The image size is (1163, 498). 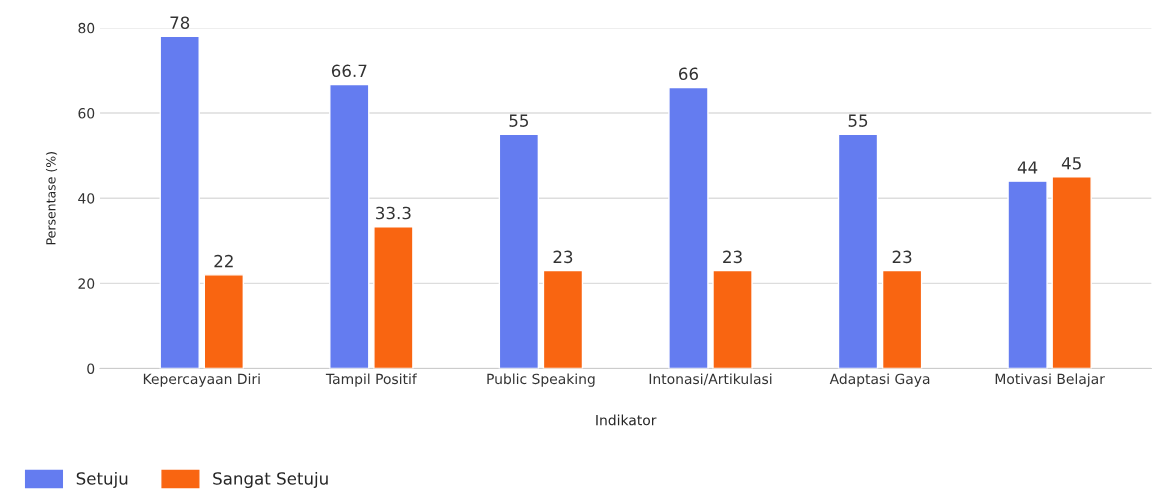 What do you see at coordinates (626, 420) in the screenshot?
I see `x-axis-title: Indikator` at bounding box center [626, 420].